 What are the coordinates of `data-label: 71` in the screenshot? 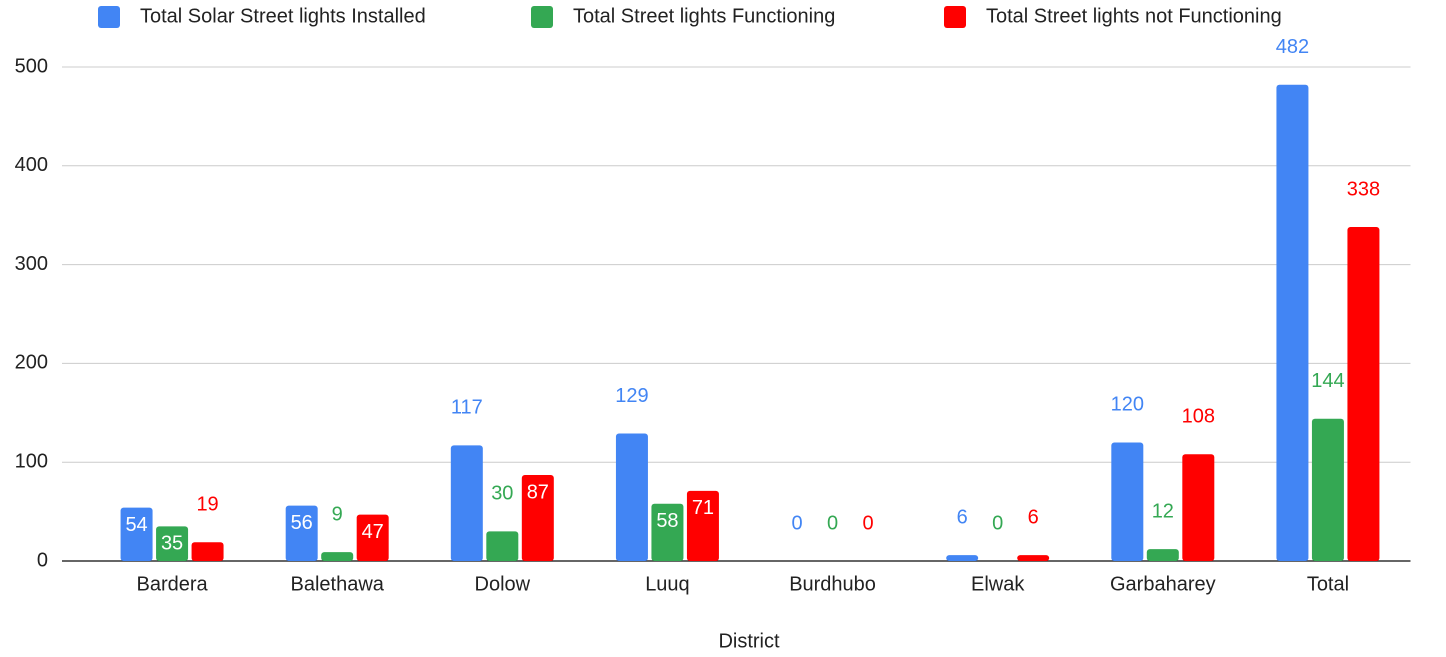 It's located at (703, 508).